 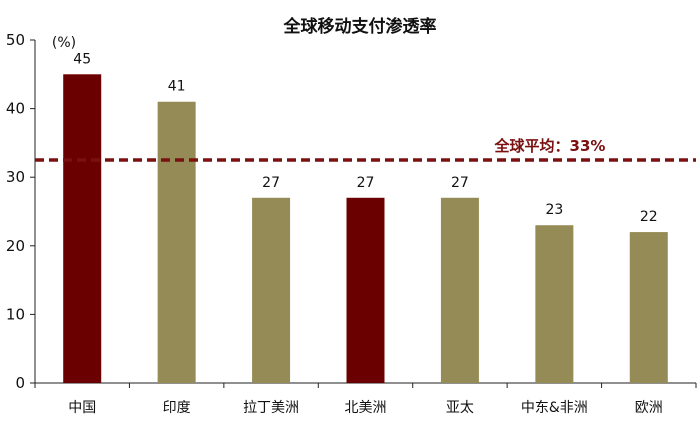 I want to click on data-label: 45, so click(x=82, y=59).